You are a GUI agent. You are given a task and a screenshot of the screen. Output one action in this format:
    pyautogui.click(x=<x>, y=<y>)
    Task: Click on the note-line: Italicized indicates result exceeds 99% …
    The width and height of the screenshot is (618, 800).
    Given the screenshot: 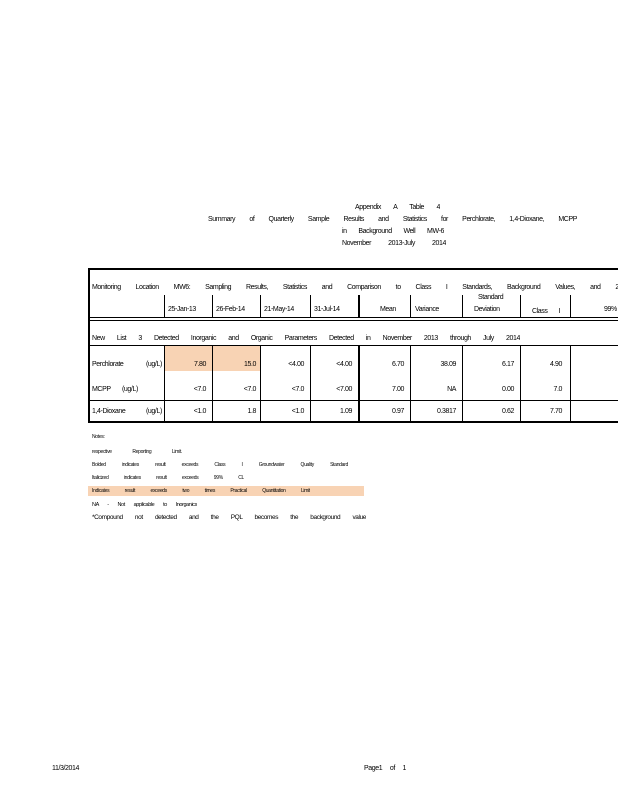 What is the action you would take?
    pyautogui.click(x=168, y=478)
    